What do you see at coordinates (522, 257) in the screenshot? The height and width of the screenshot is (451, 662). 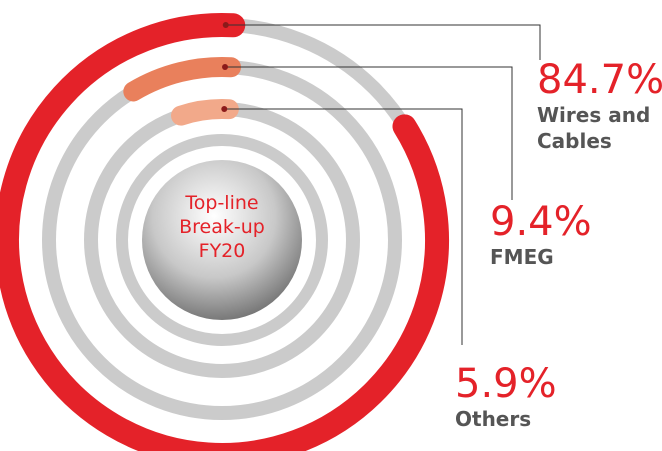 I see `category-label: FMEG` at bounding box center [522, 257].